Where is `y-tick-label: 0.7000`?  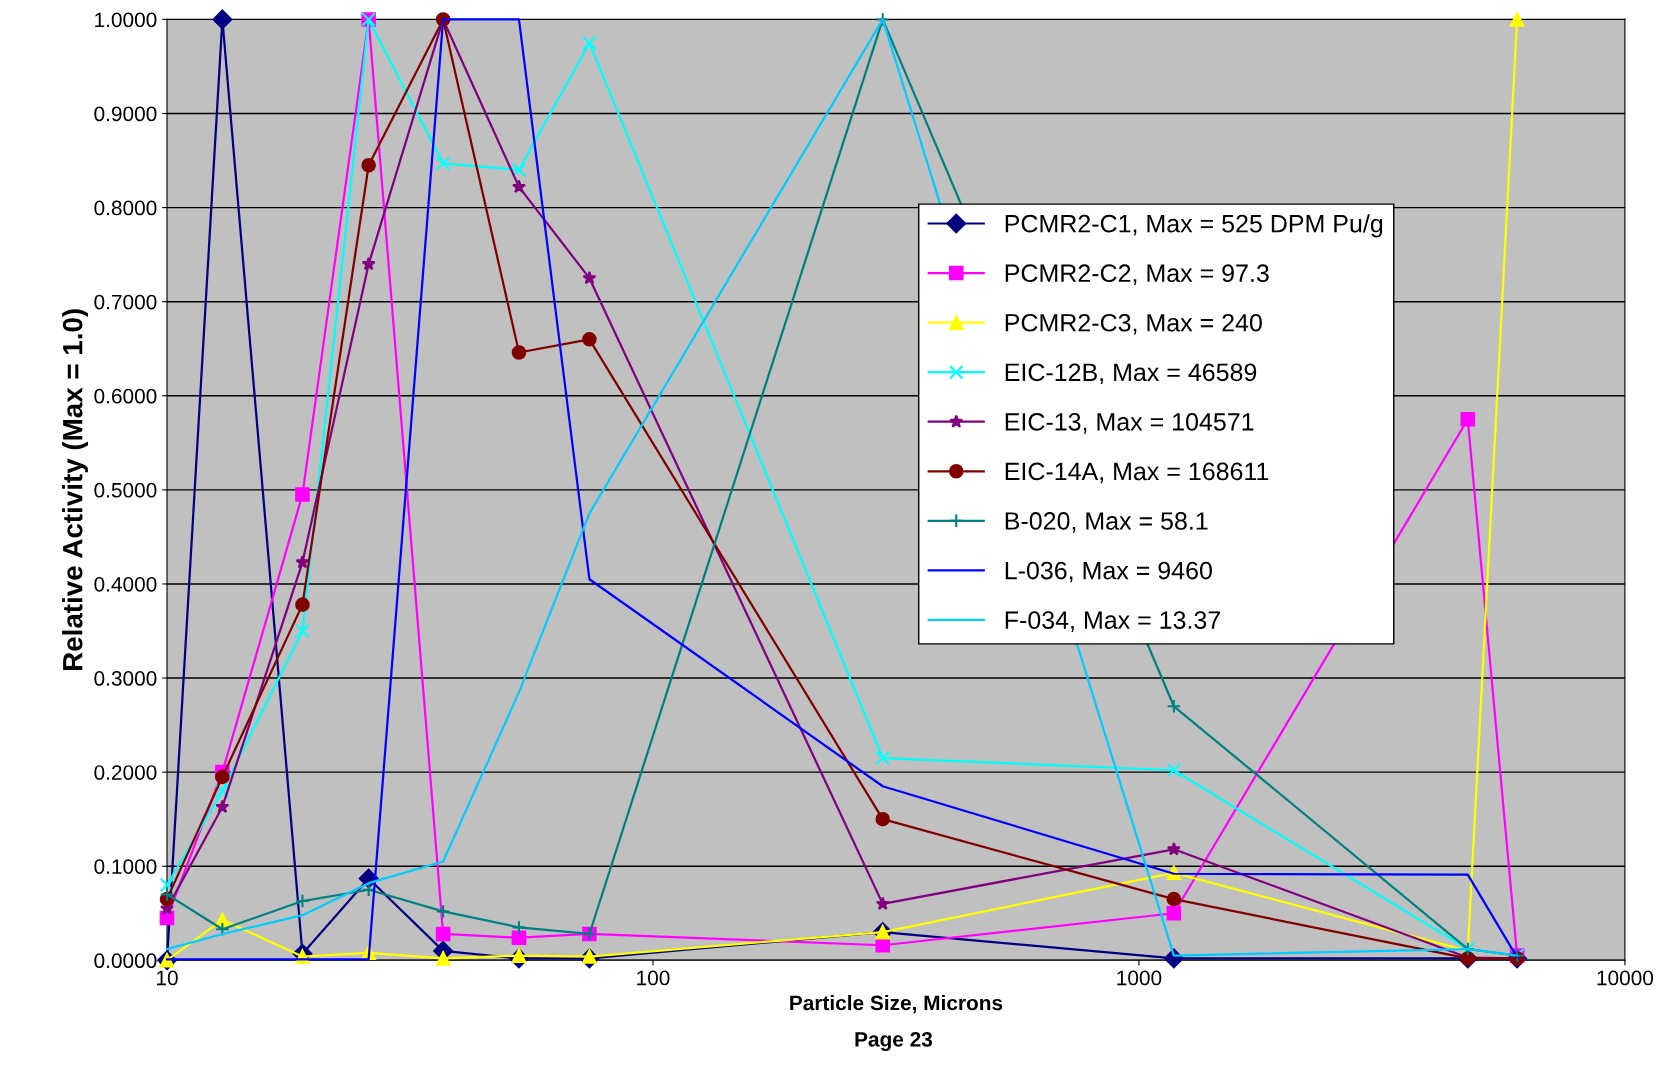
y-tick-label: 0.7000 is located at coordinates (125, 302).